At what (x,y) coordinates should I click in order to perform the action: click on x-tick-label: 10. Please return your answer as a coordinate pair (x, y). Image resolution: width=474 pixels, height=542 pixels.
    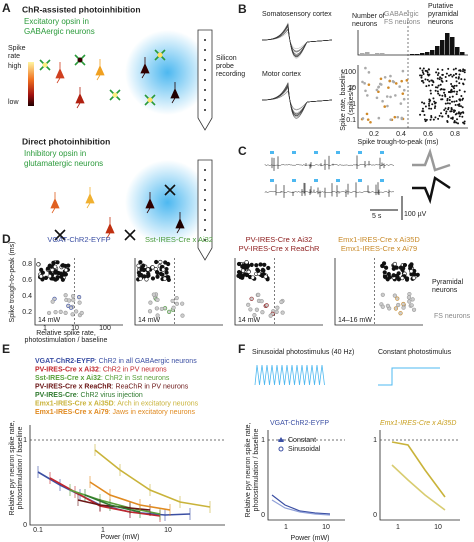
    Looking at the image, I should click on (168, 530).